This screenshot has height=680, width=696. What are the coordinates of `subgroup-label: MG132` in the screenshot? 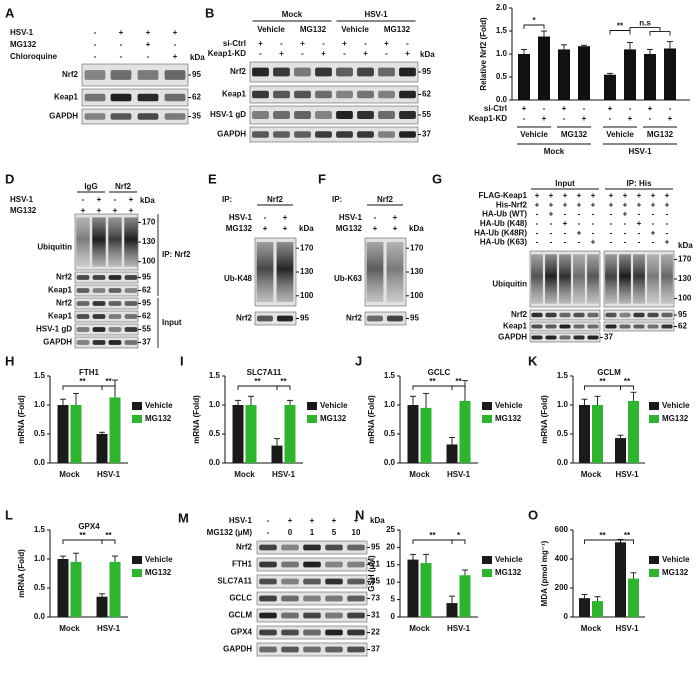 It's located at (397, 29).